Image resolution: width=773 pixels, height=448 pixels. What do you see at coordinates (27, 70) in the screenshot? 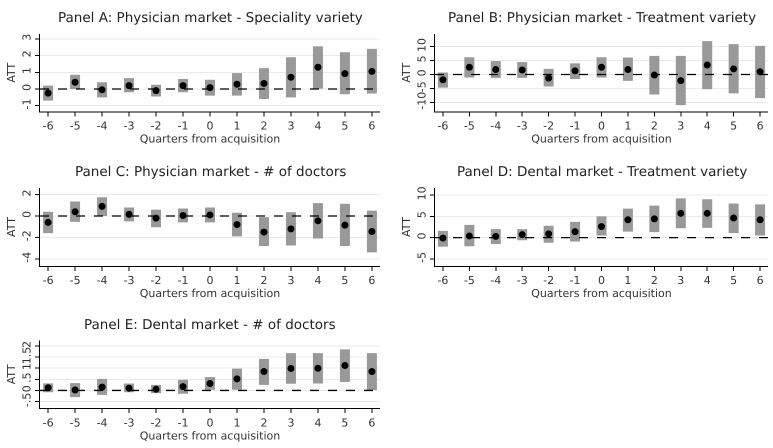
I see `y-tick-label: 1` at bounding box center [27, 70].